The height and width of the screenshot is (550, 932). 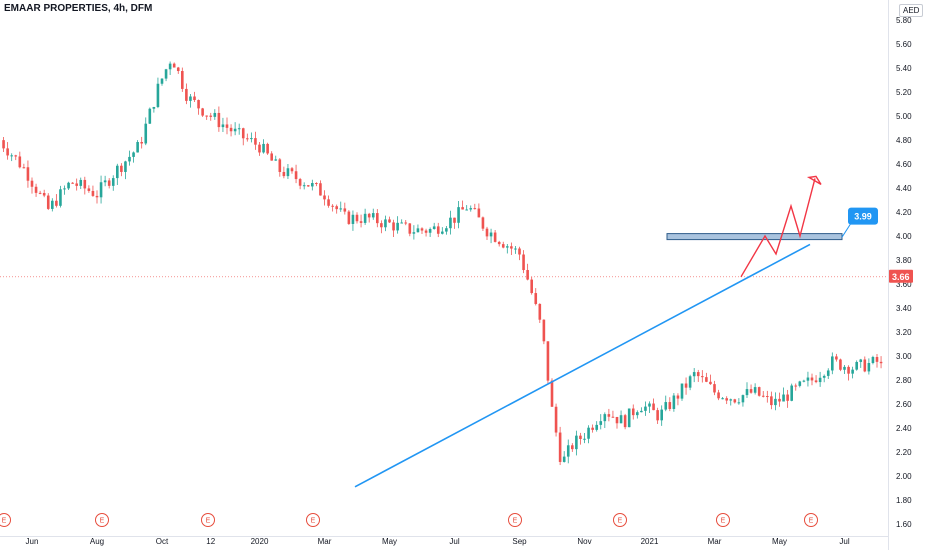 I want to click on earnings-marker, so click(x=313, y=520).